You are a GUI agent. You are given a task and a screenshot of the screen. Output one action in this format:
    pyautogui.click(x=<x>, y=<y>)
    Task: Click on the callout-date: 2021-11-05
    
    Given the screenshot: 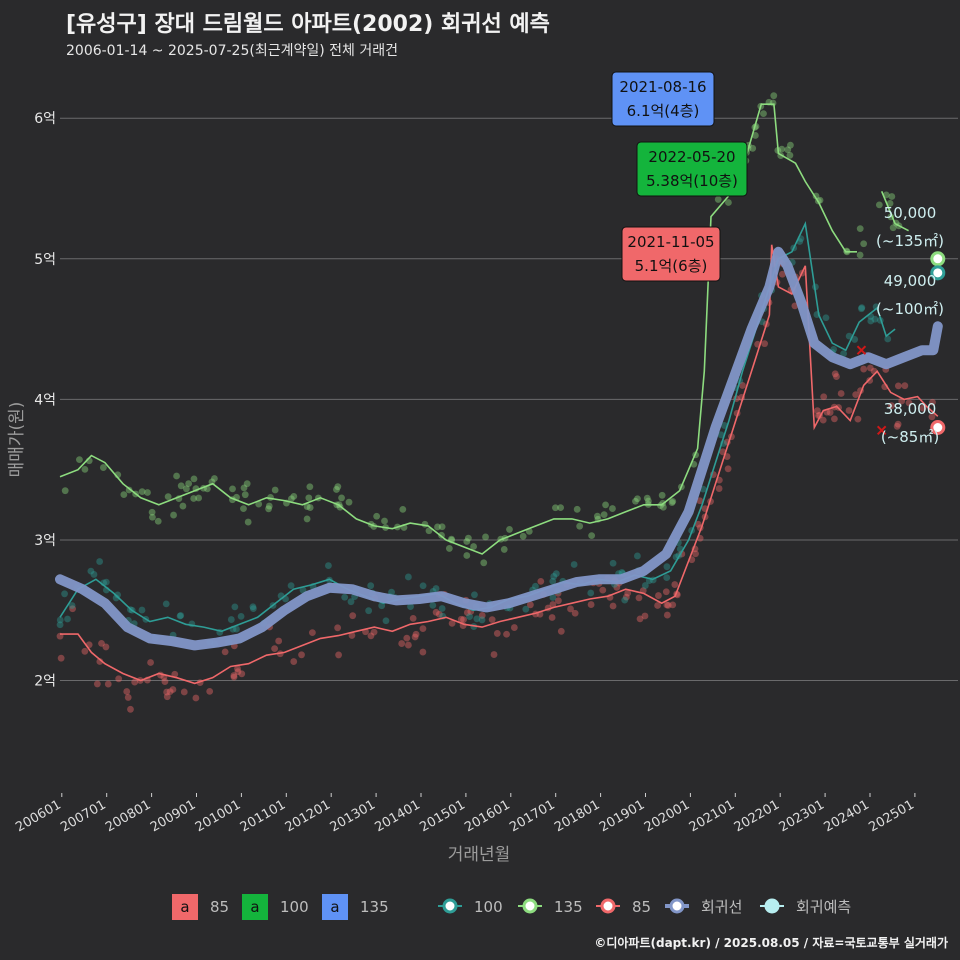 What is the action you would take?
    pyautogui.click(x=670, y=242)
    